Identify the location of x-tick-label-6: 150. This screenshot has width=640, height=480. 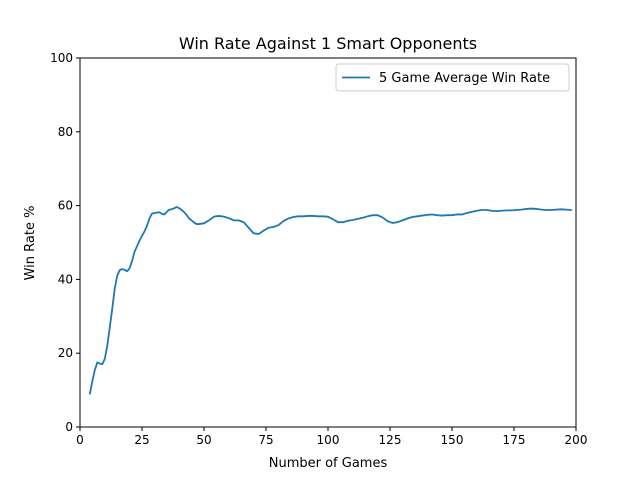
(452, 440).